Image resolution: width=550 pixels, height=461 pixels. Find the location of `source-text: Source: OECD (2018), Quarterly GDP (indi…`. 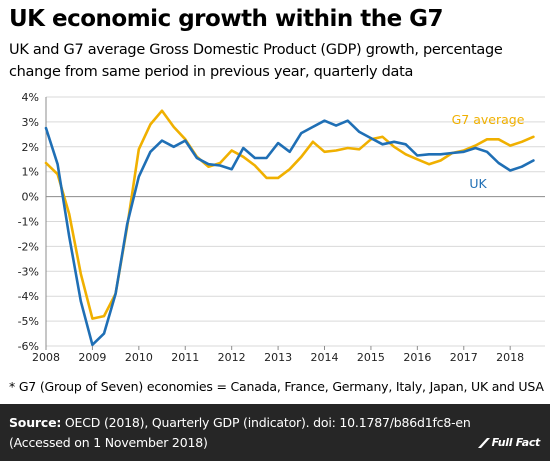

source-text: Source: OECD (2018), Quarterly GDP (indi… is located at coordinates (244, 433).